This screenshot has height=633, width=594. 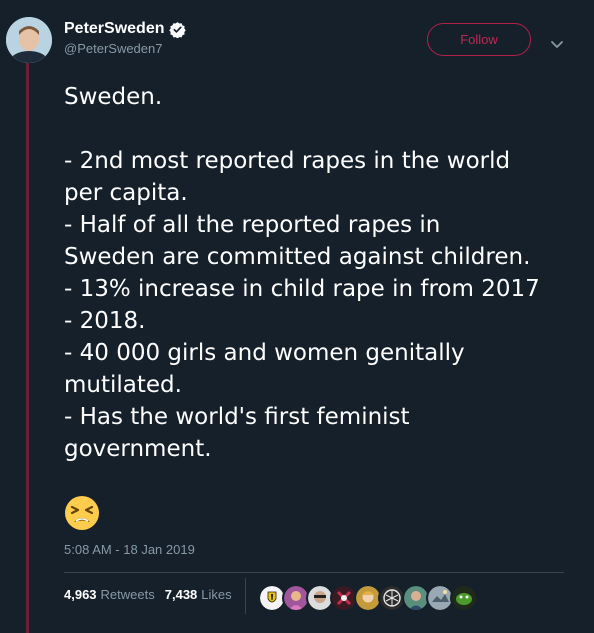 What do you see at coordinates (479, 39) in the screenshot?
I see `follow-button: Follow` at bounding box center [479, 39].